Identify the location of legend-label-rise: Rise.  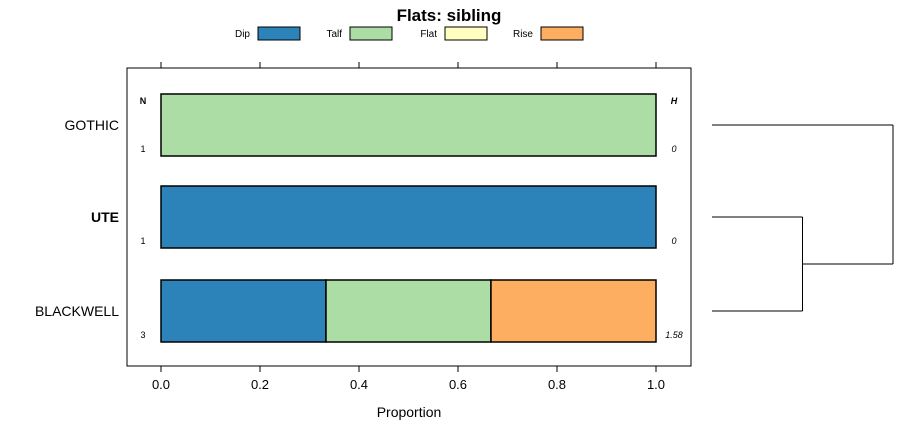
(523, 34).